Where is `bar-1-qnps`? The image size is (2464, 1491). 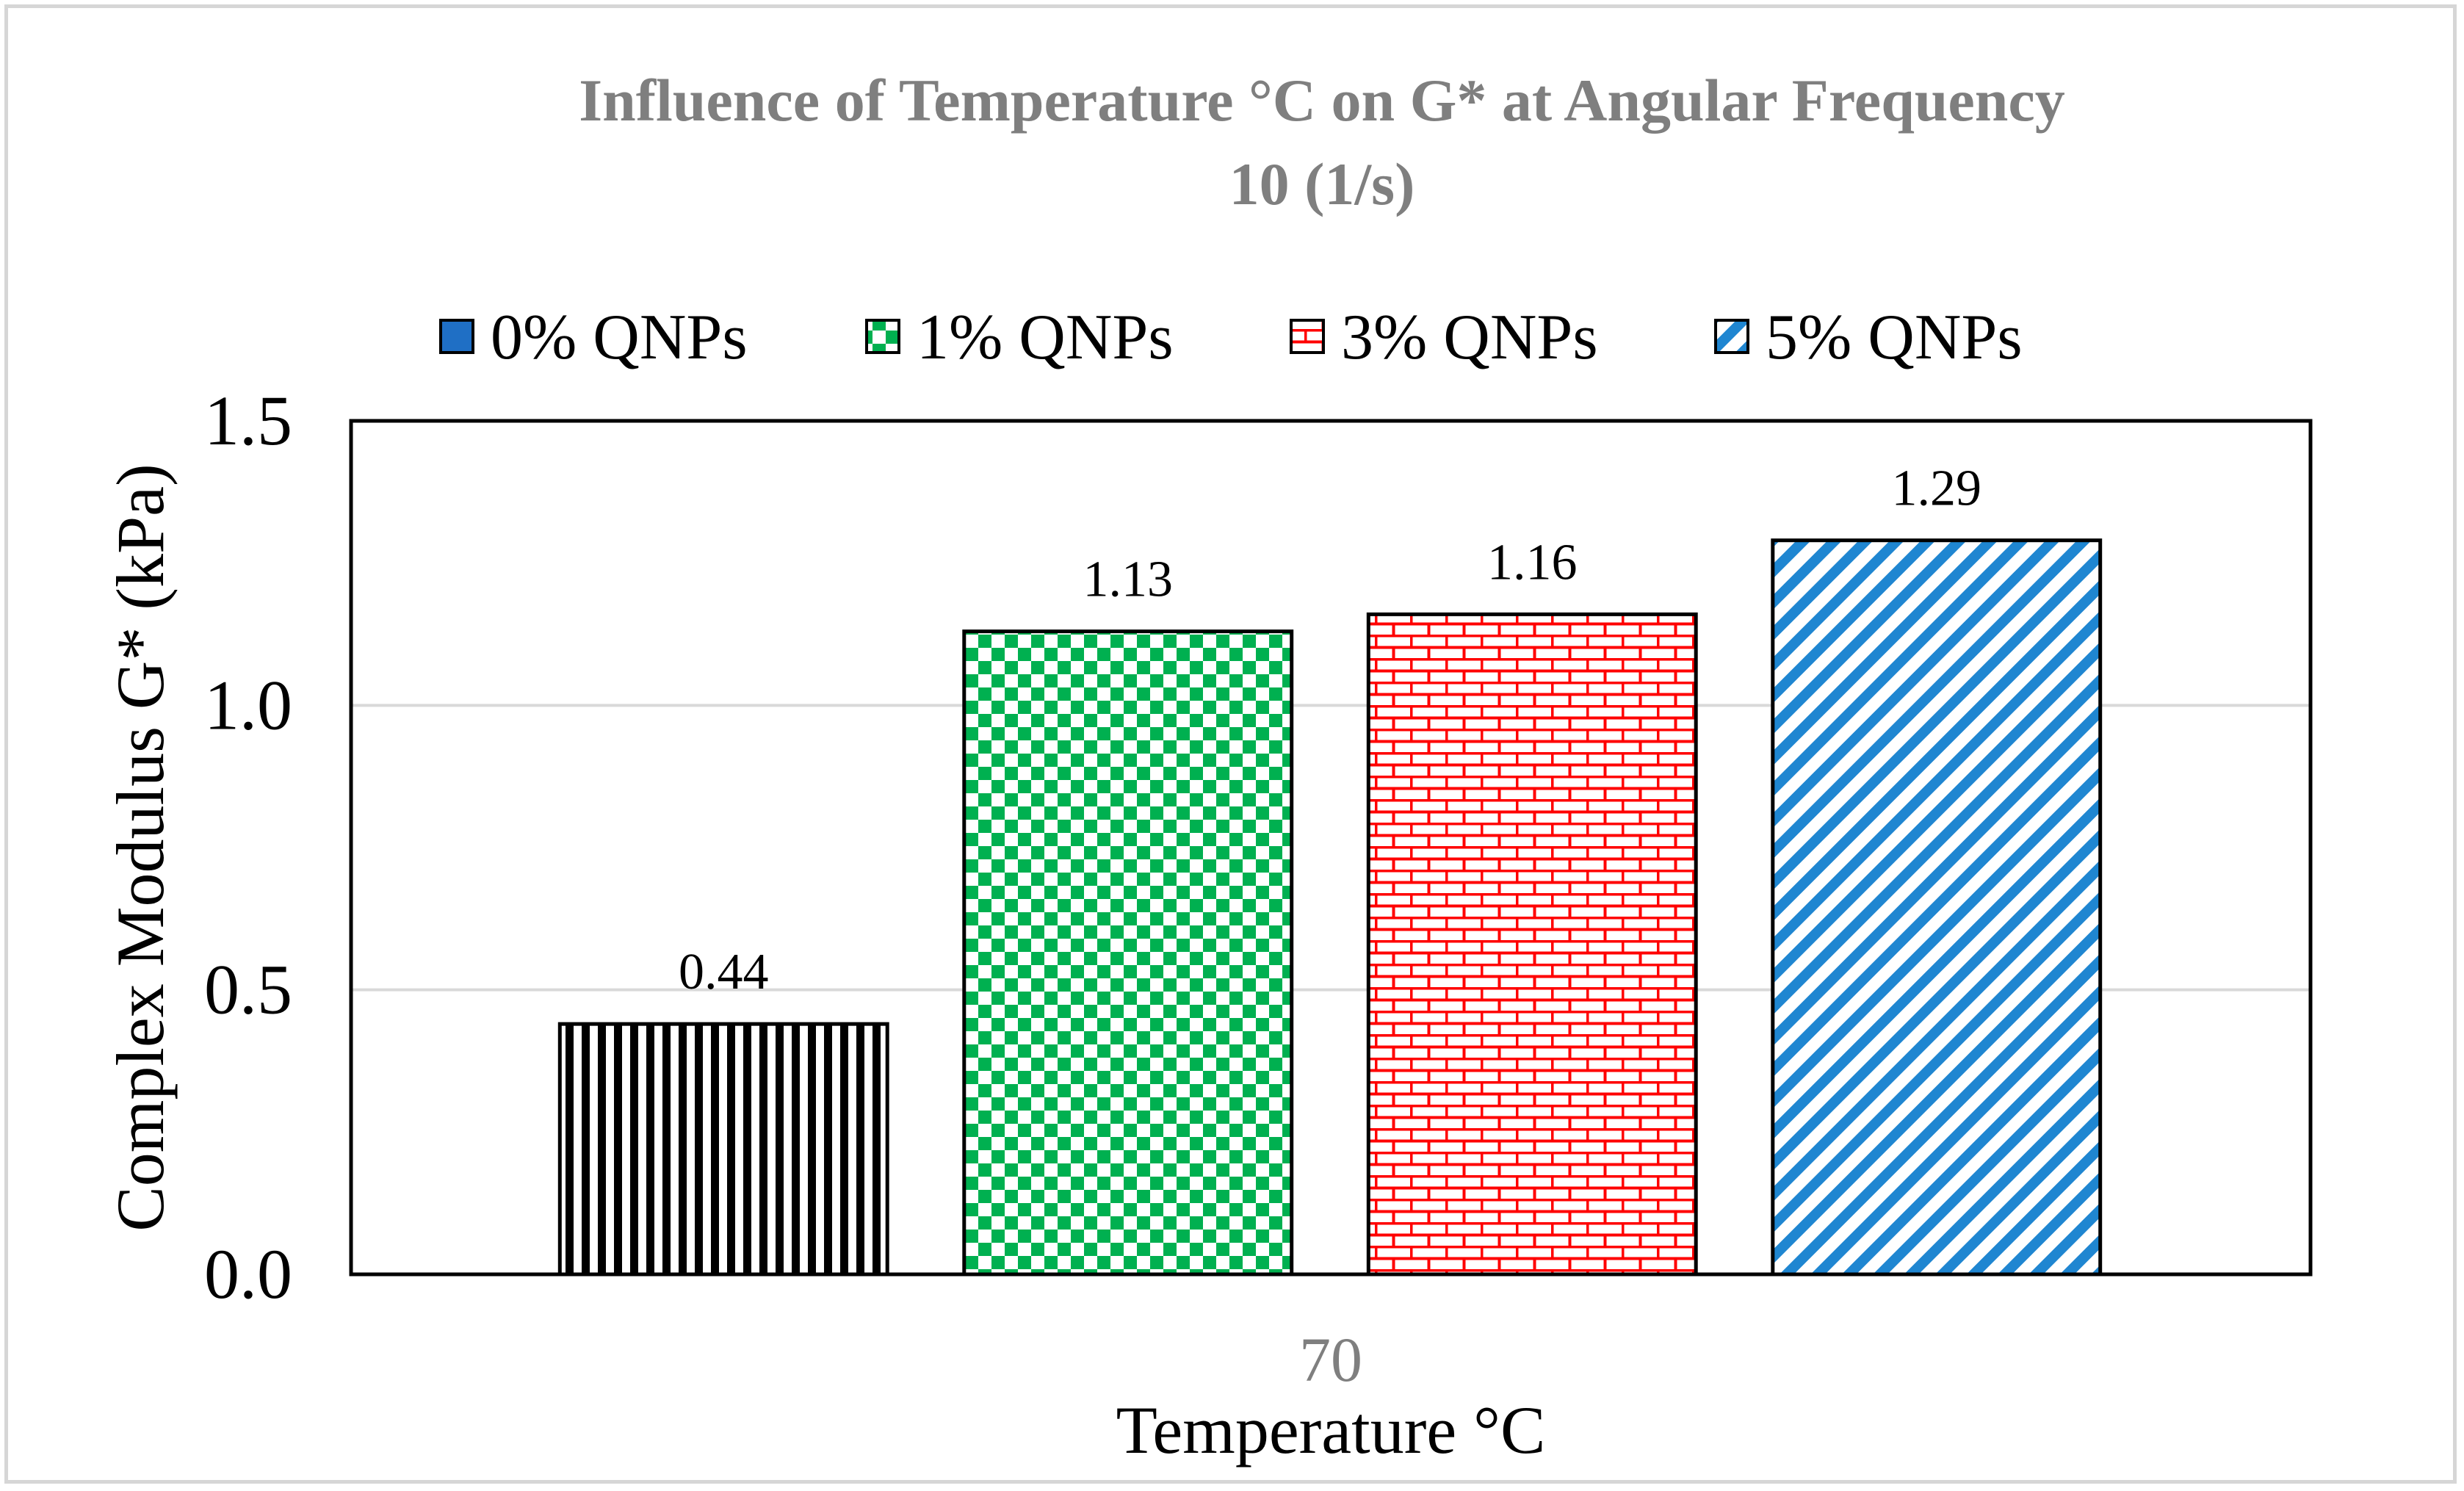 bar-1-qnps is located at coordinates (1128, 953).